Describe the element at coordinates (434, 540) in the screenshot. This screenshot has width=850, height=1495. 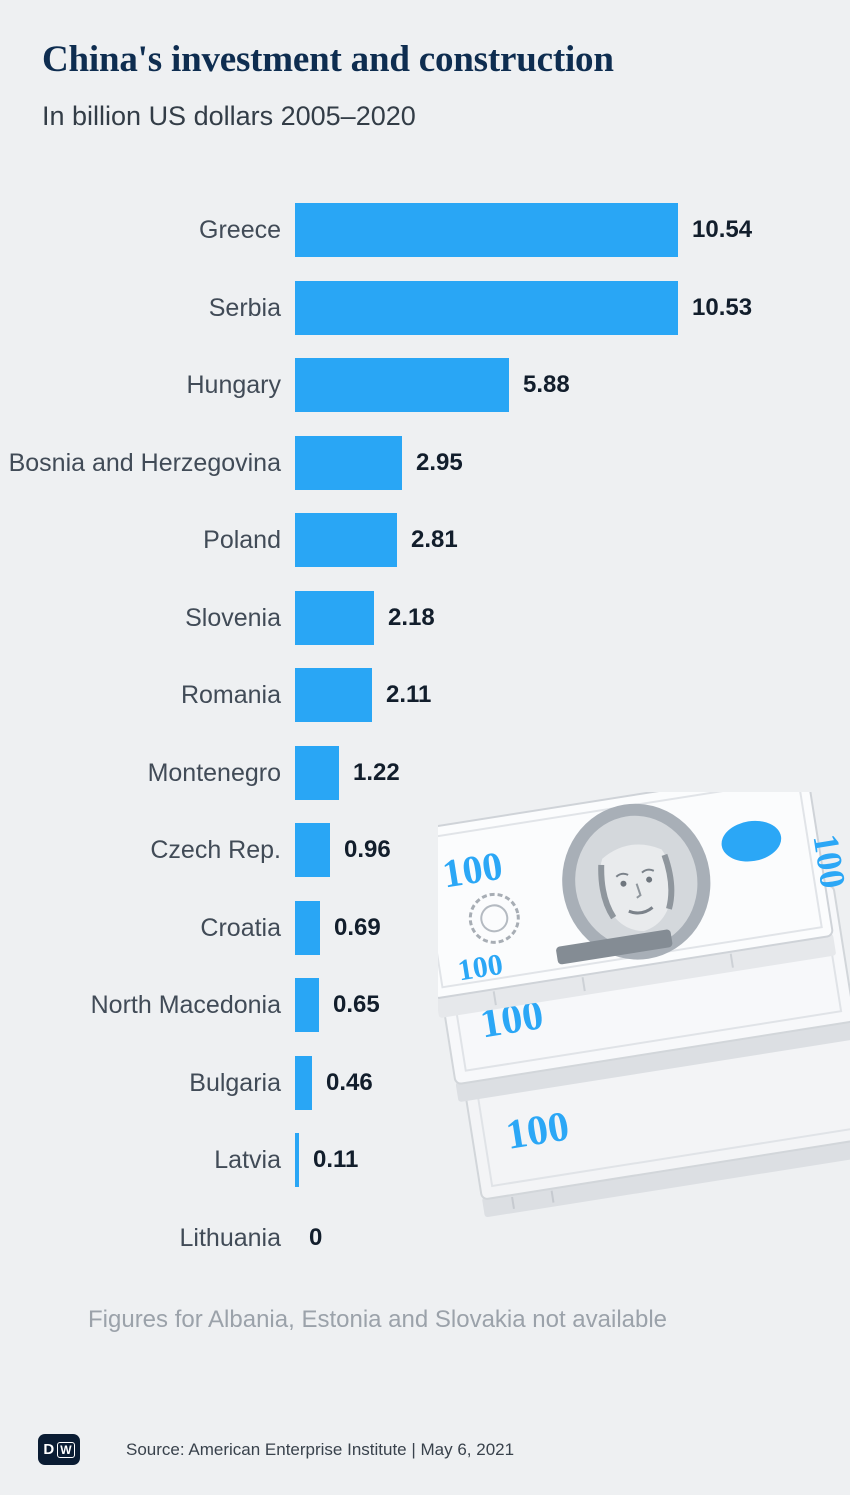
I see `value-label: 2.81` at that location.